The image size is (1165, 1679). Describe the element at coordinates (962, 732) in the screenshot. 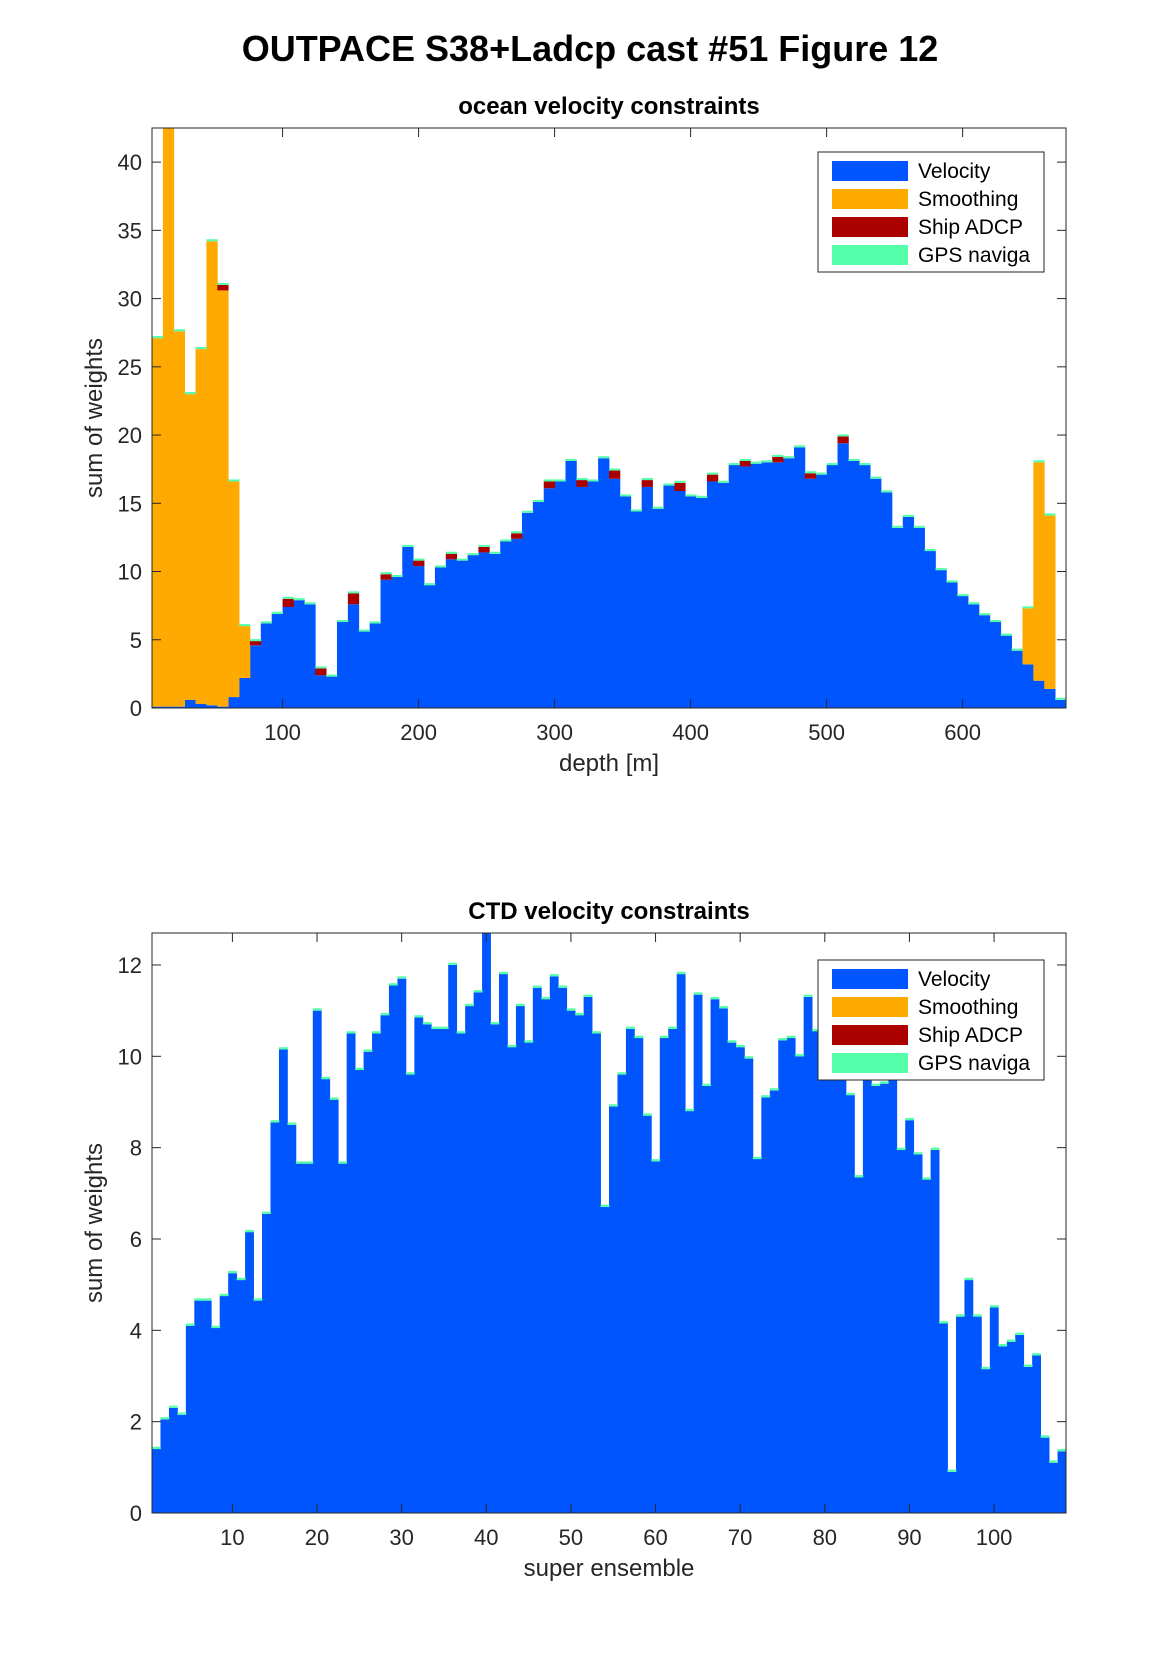

I see `x-tick-label: 600` at that location.